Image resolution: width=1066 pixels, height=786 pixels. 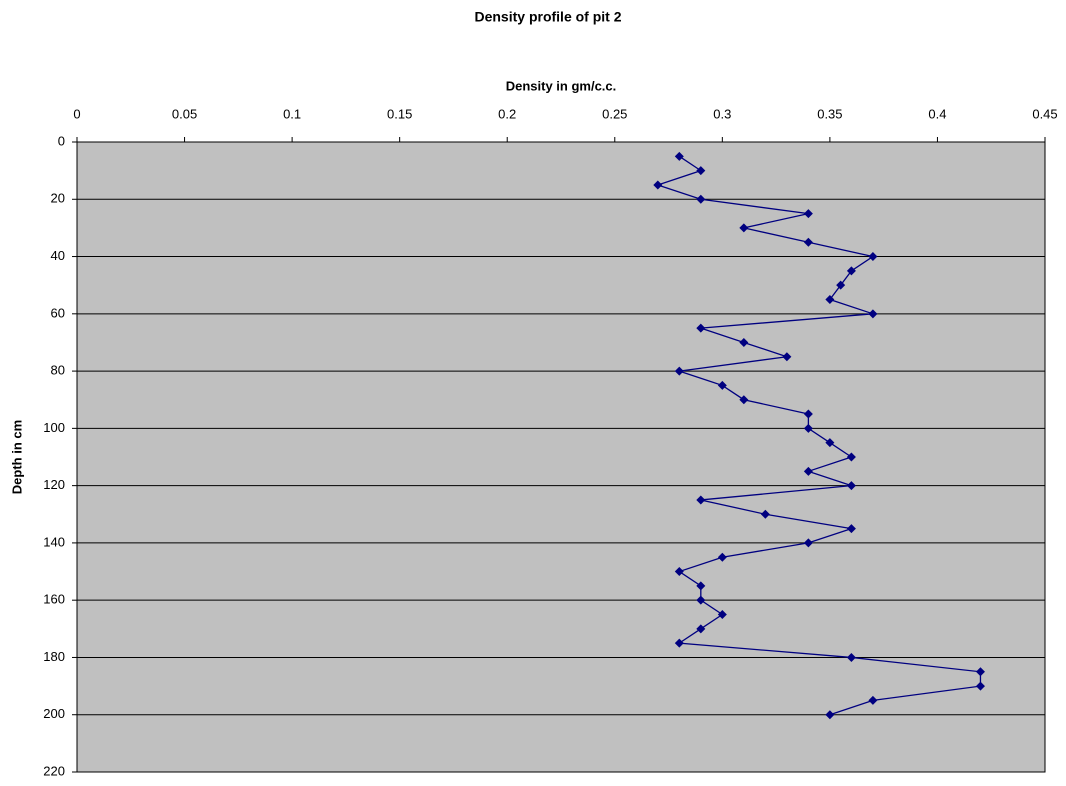 What do you see at coordinates (61, 140) in the screenshot?
I see `y-tick-label: 0` at bounding box center [61, 140].